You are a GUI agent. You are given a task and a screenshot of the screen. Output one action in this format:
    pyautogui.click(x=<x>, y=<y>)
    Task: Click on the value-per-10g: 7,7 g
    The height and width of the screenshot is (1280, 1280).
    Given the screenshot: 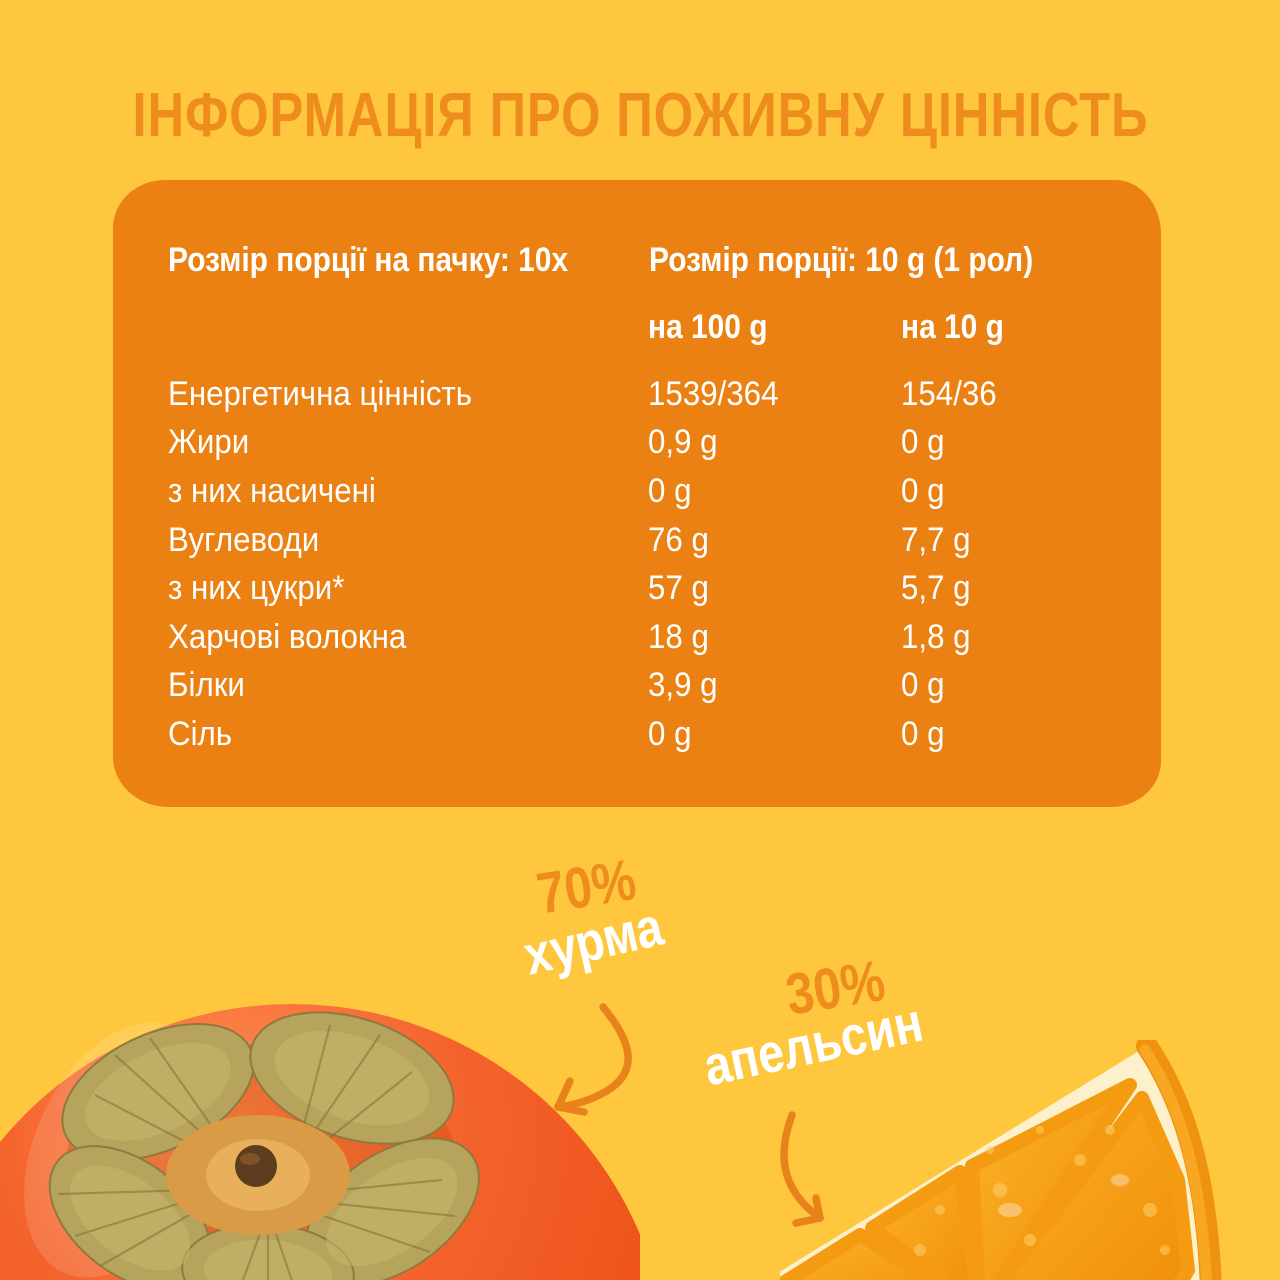 What is the action you would take?
    pyautogui.click(x=936, y=539)
    